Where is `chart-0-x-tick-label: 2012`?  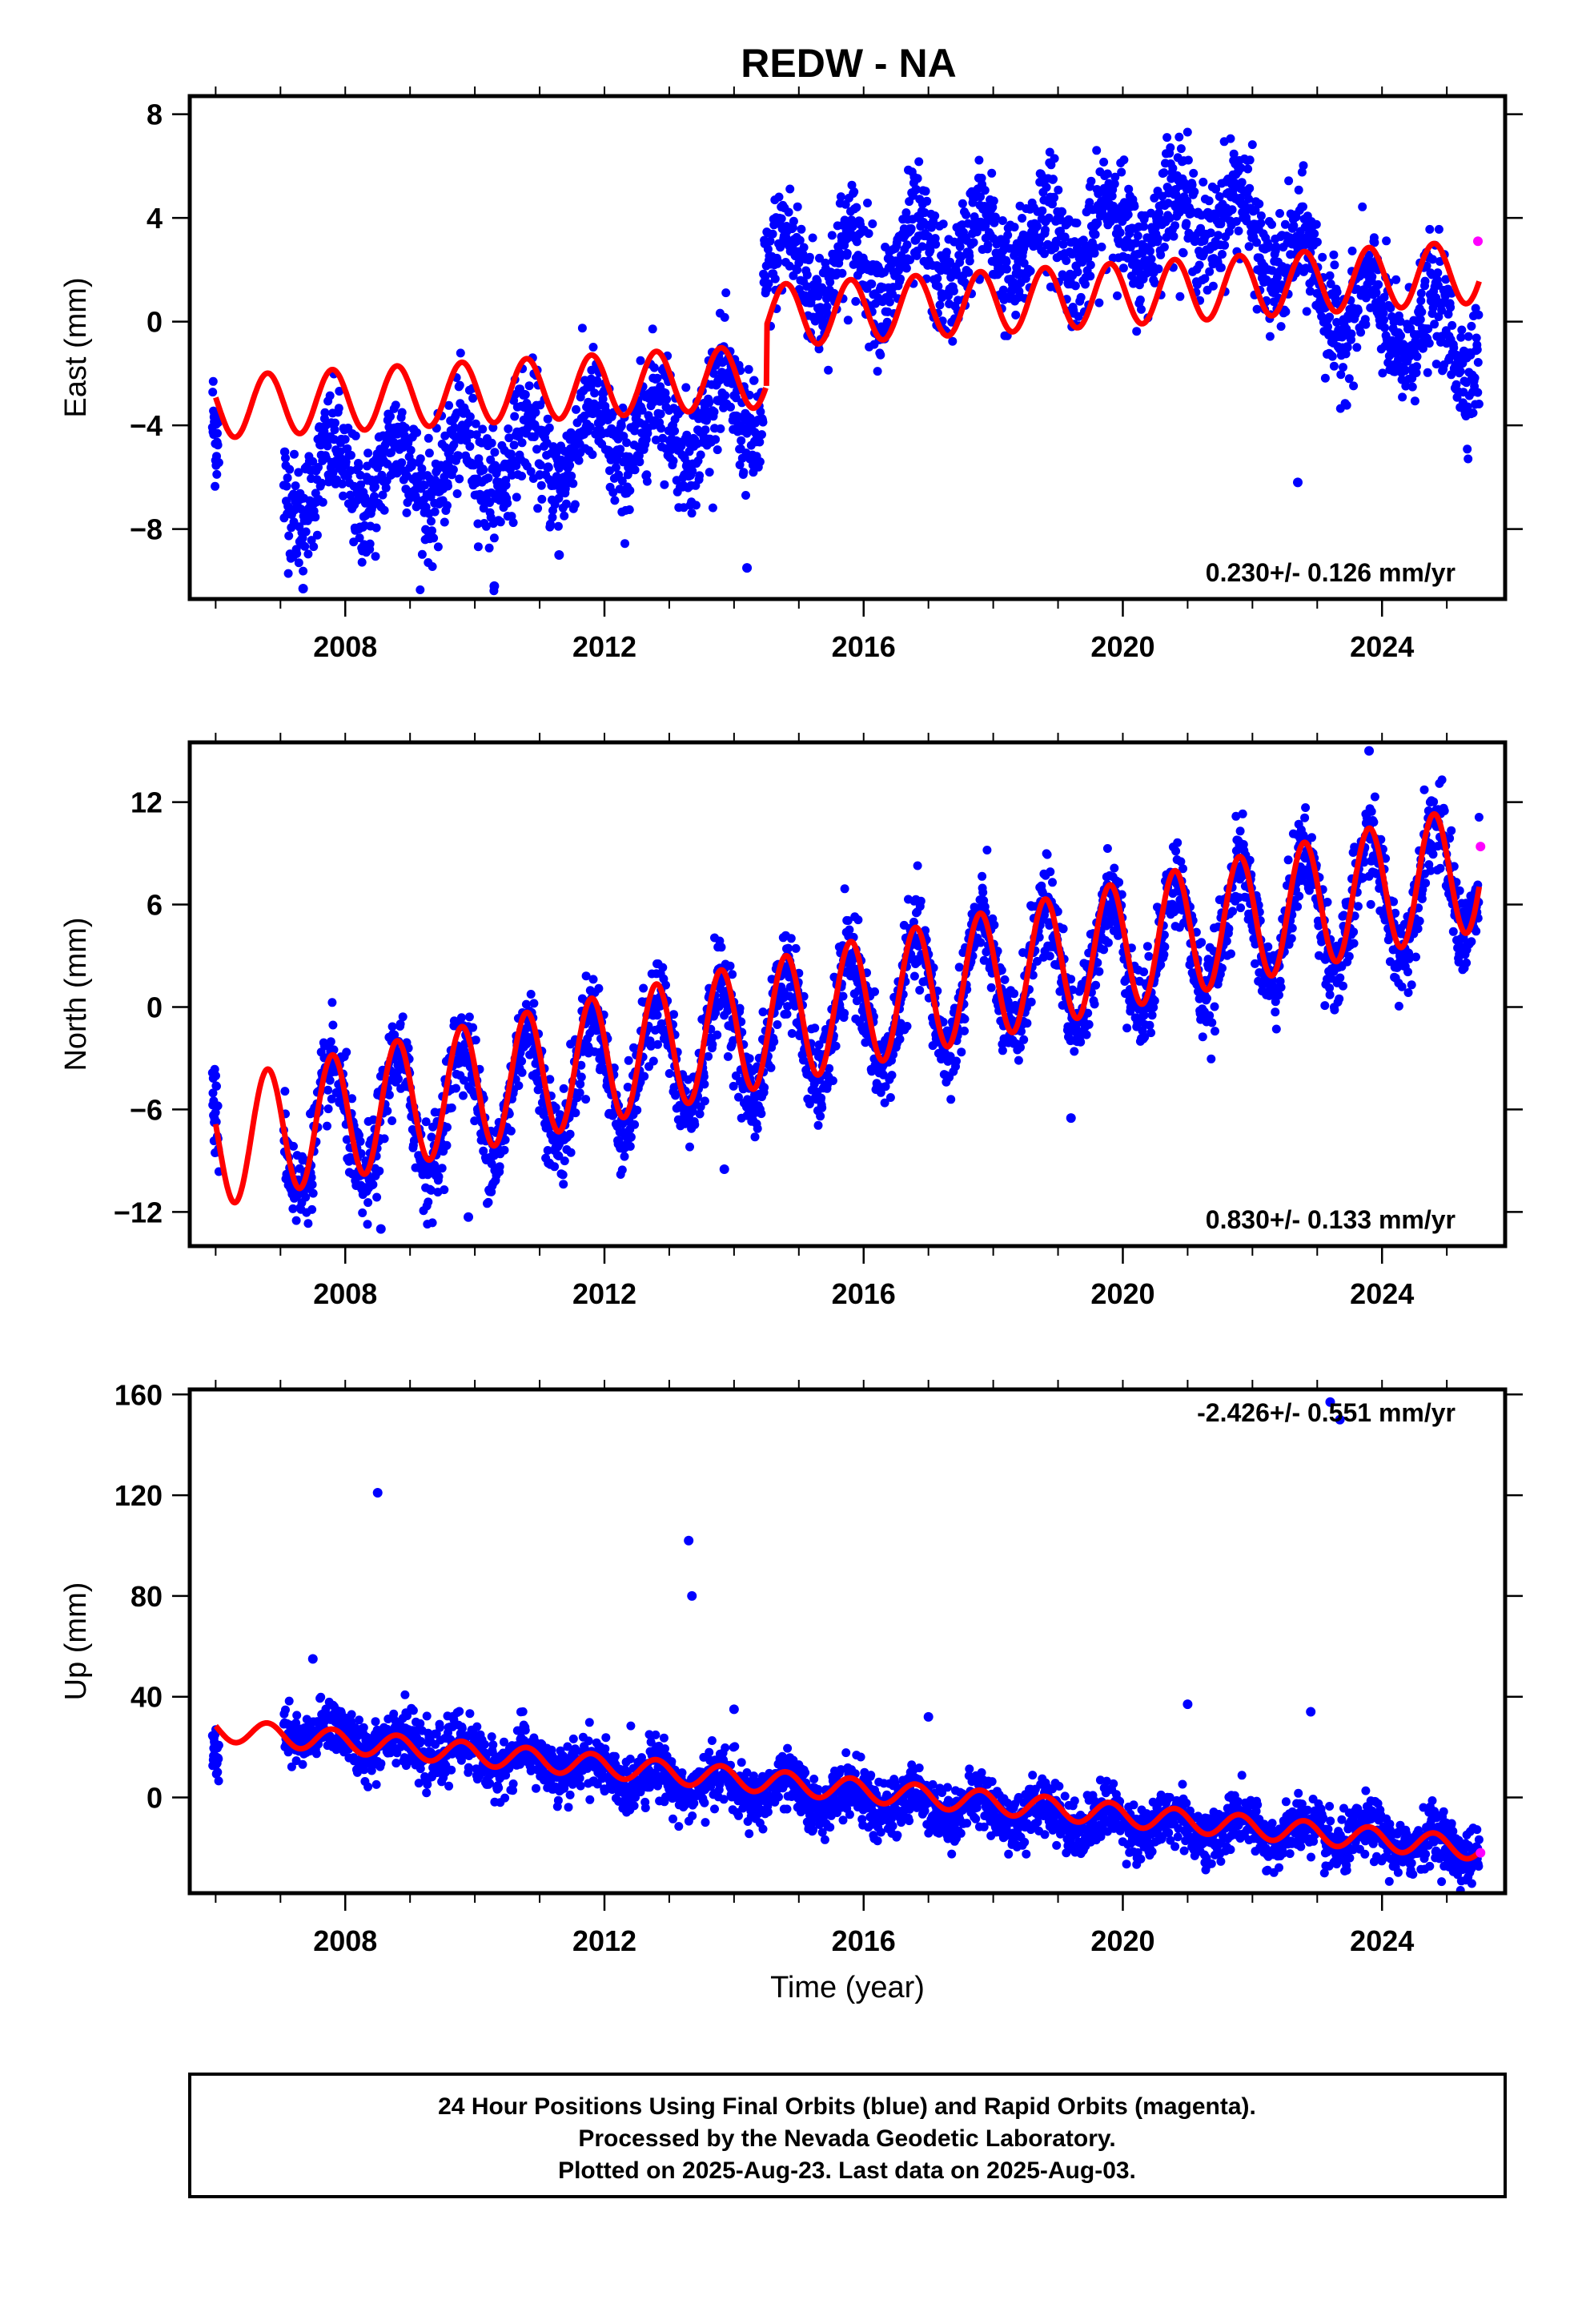 chart-0-x-tick-label: 2012 is located at coordinates (604, 646).